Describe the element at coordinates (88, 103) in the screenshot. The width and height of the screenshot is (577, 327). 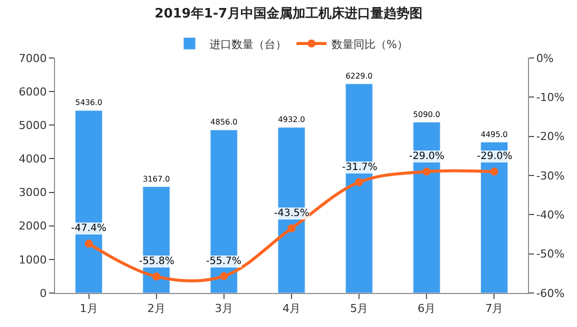
I see `data-label: 5436.0` at that location.